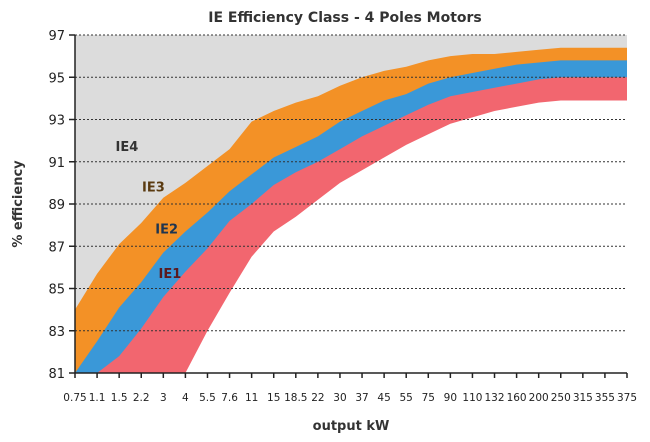 The width and height of the screenshot is (650, 442). I want to click on x-tick-label: 315, so click(583, 398).